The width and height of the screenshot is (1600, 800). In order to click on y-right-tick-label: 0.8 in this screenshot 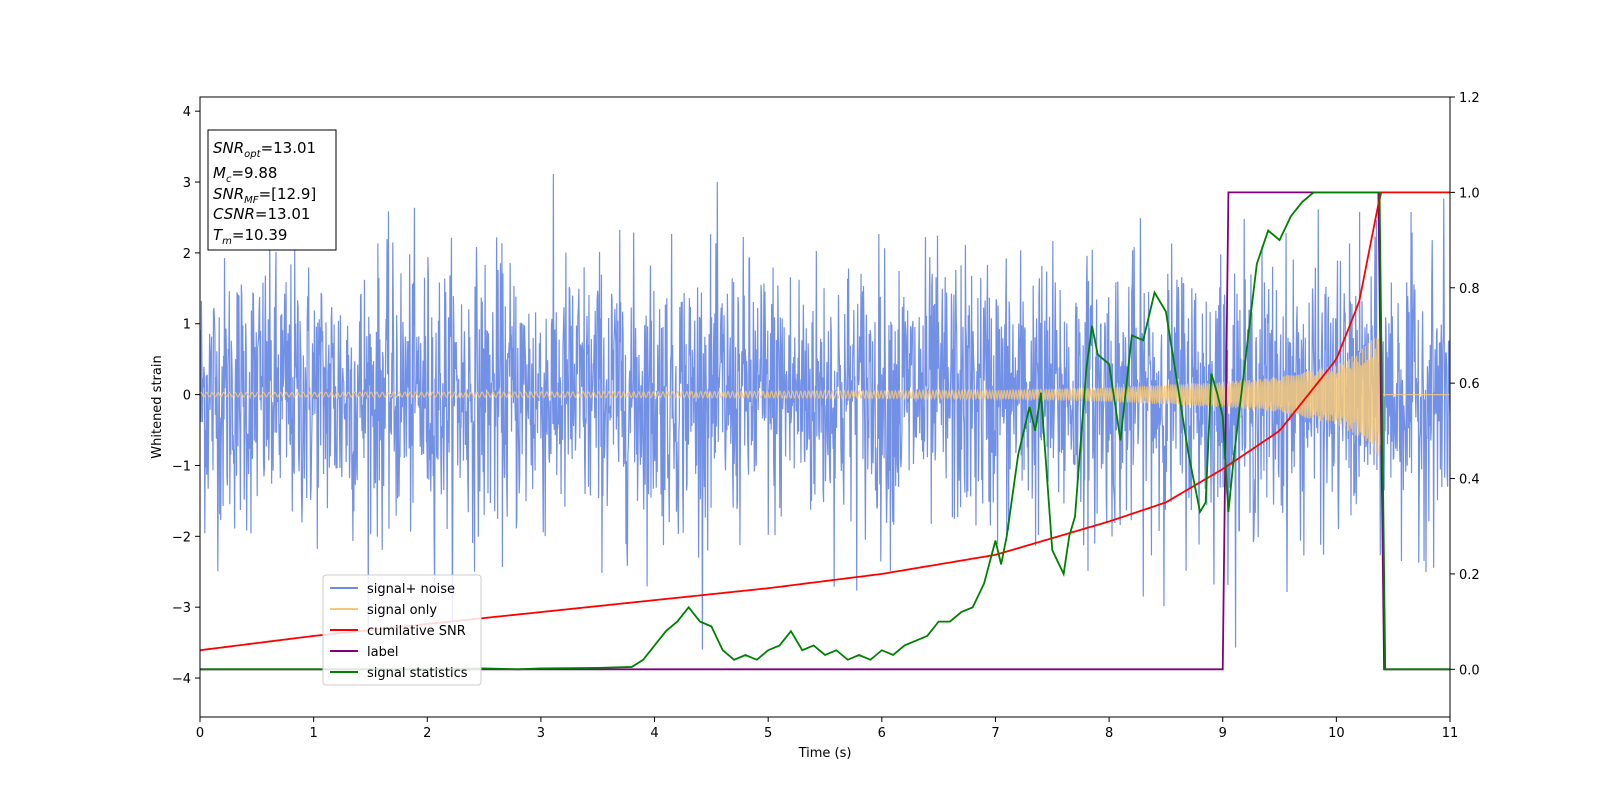, I will do `click(1469, 289)`.